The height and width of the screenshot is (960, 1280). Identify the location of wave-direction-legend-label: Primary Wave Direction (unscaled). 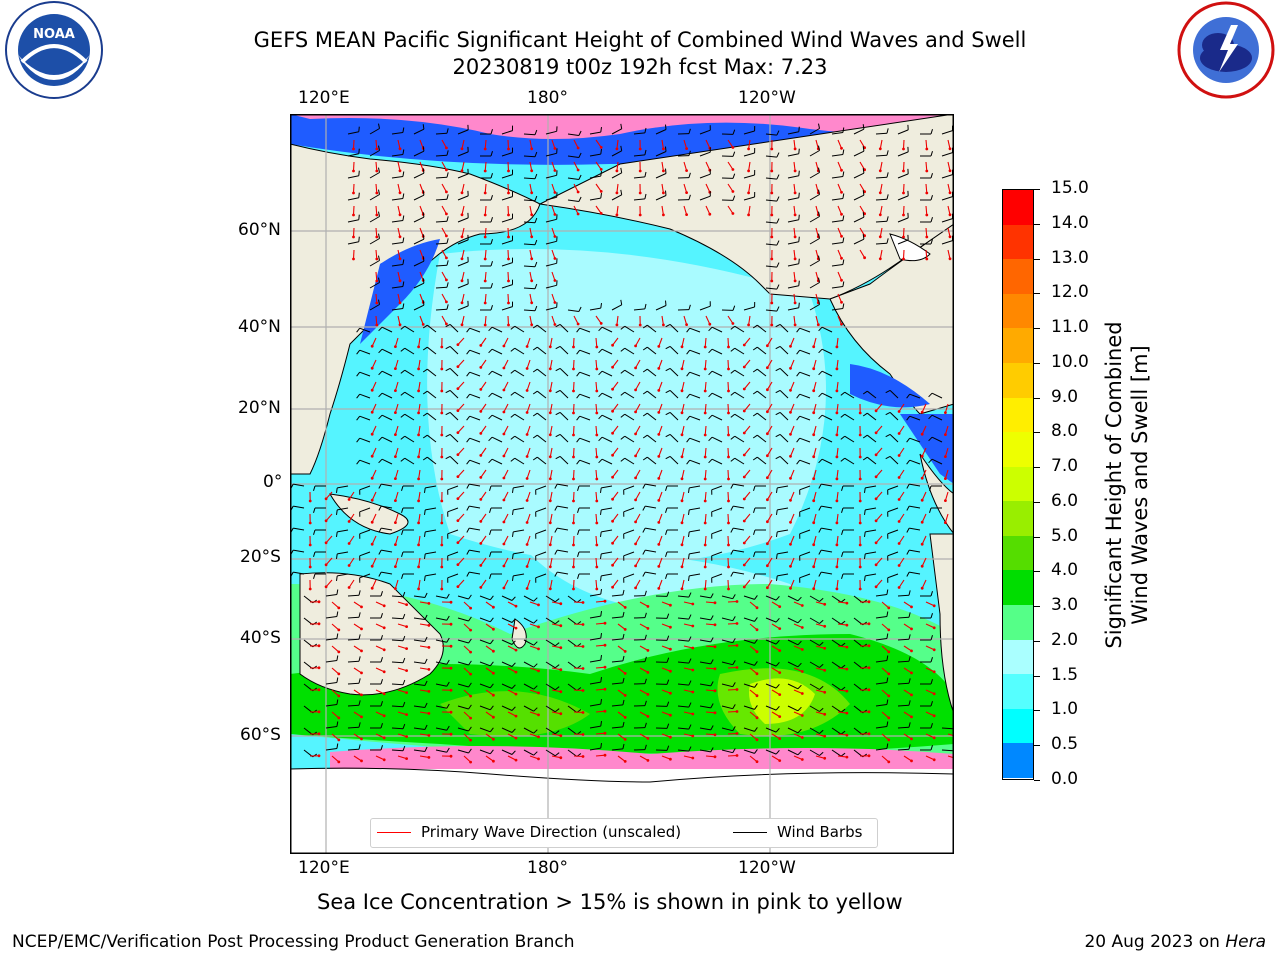
(551, 832).